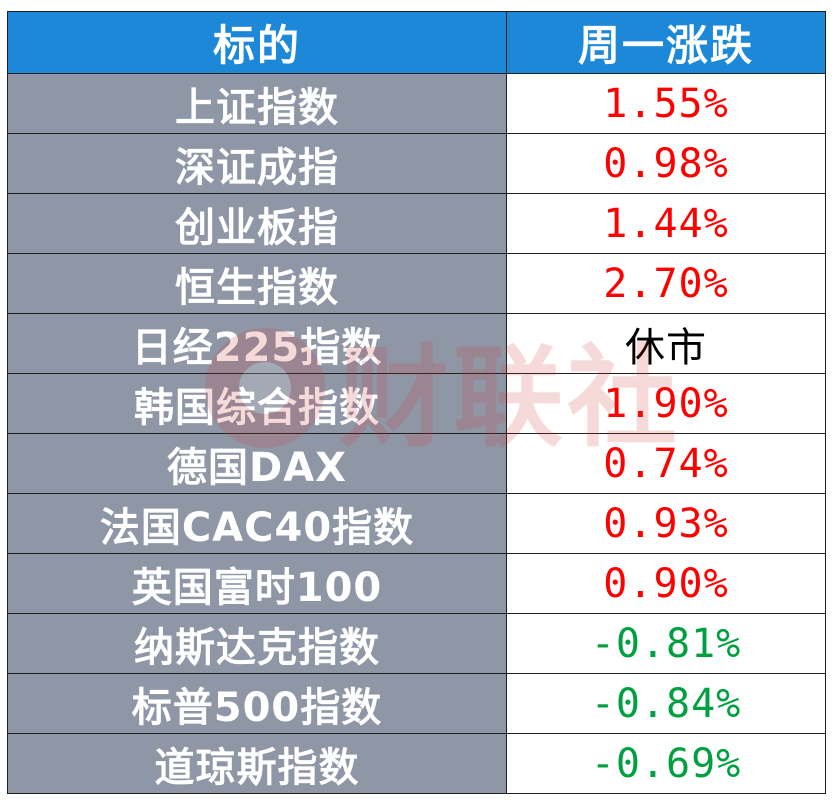 This screenshot has height=810, width=832. I want to click on index-name-cell: 道琼斯指数, so click(257, 763).